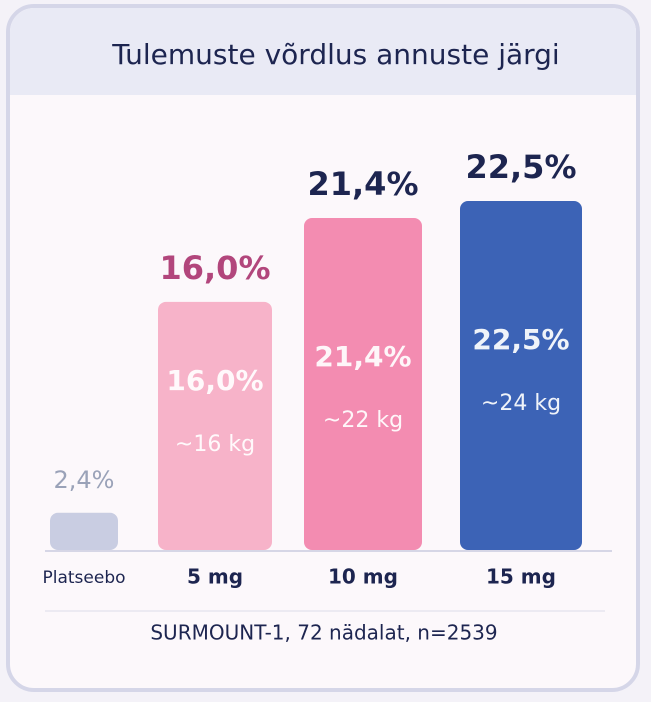 The width and height of the screenshot is (651, 702). What do you see at coordinates (214, 268) in the screenshot?
I see `value-label: 16,0%` at bounding box center [214, 268].